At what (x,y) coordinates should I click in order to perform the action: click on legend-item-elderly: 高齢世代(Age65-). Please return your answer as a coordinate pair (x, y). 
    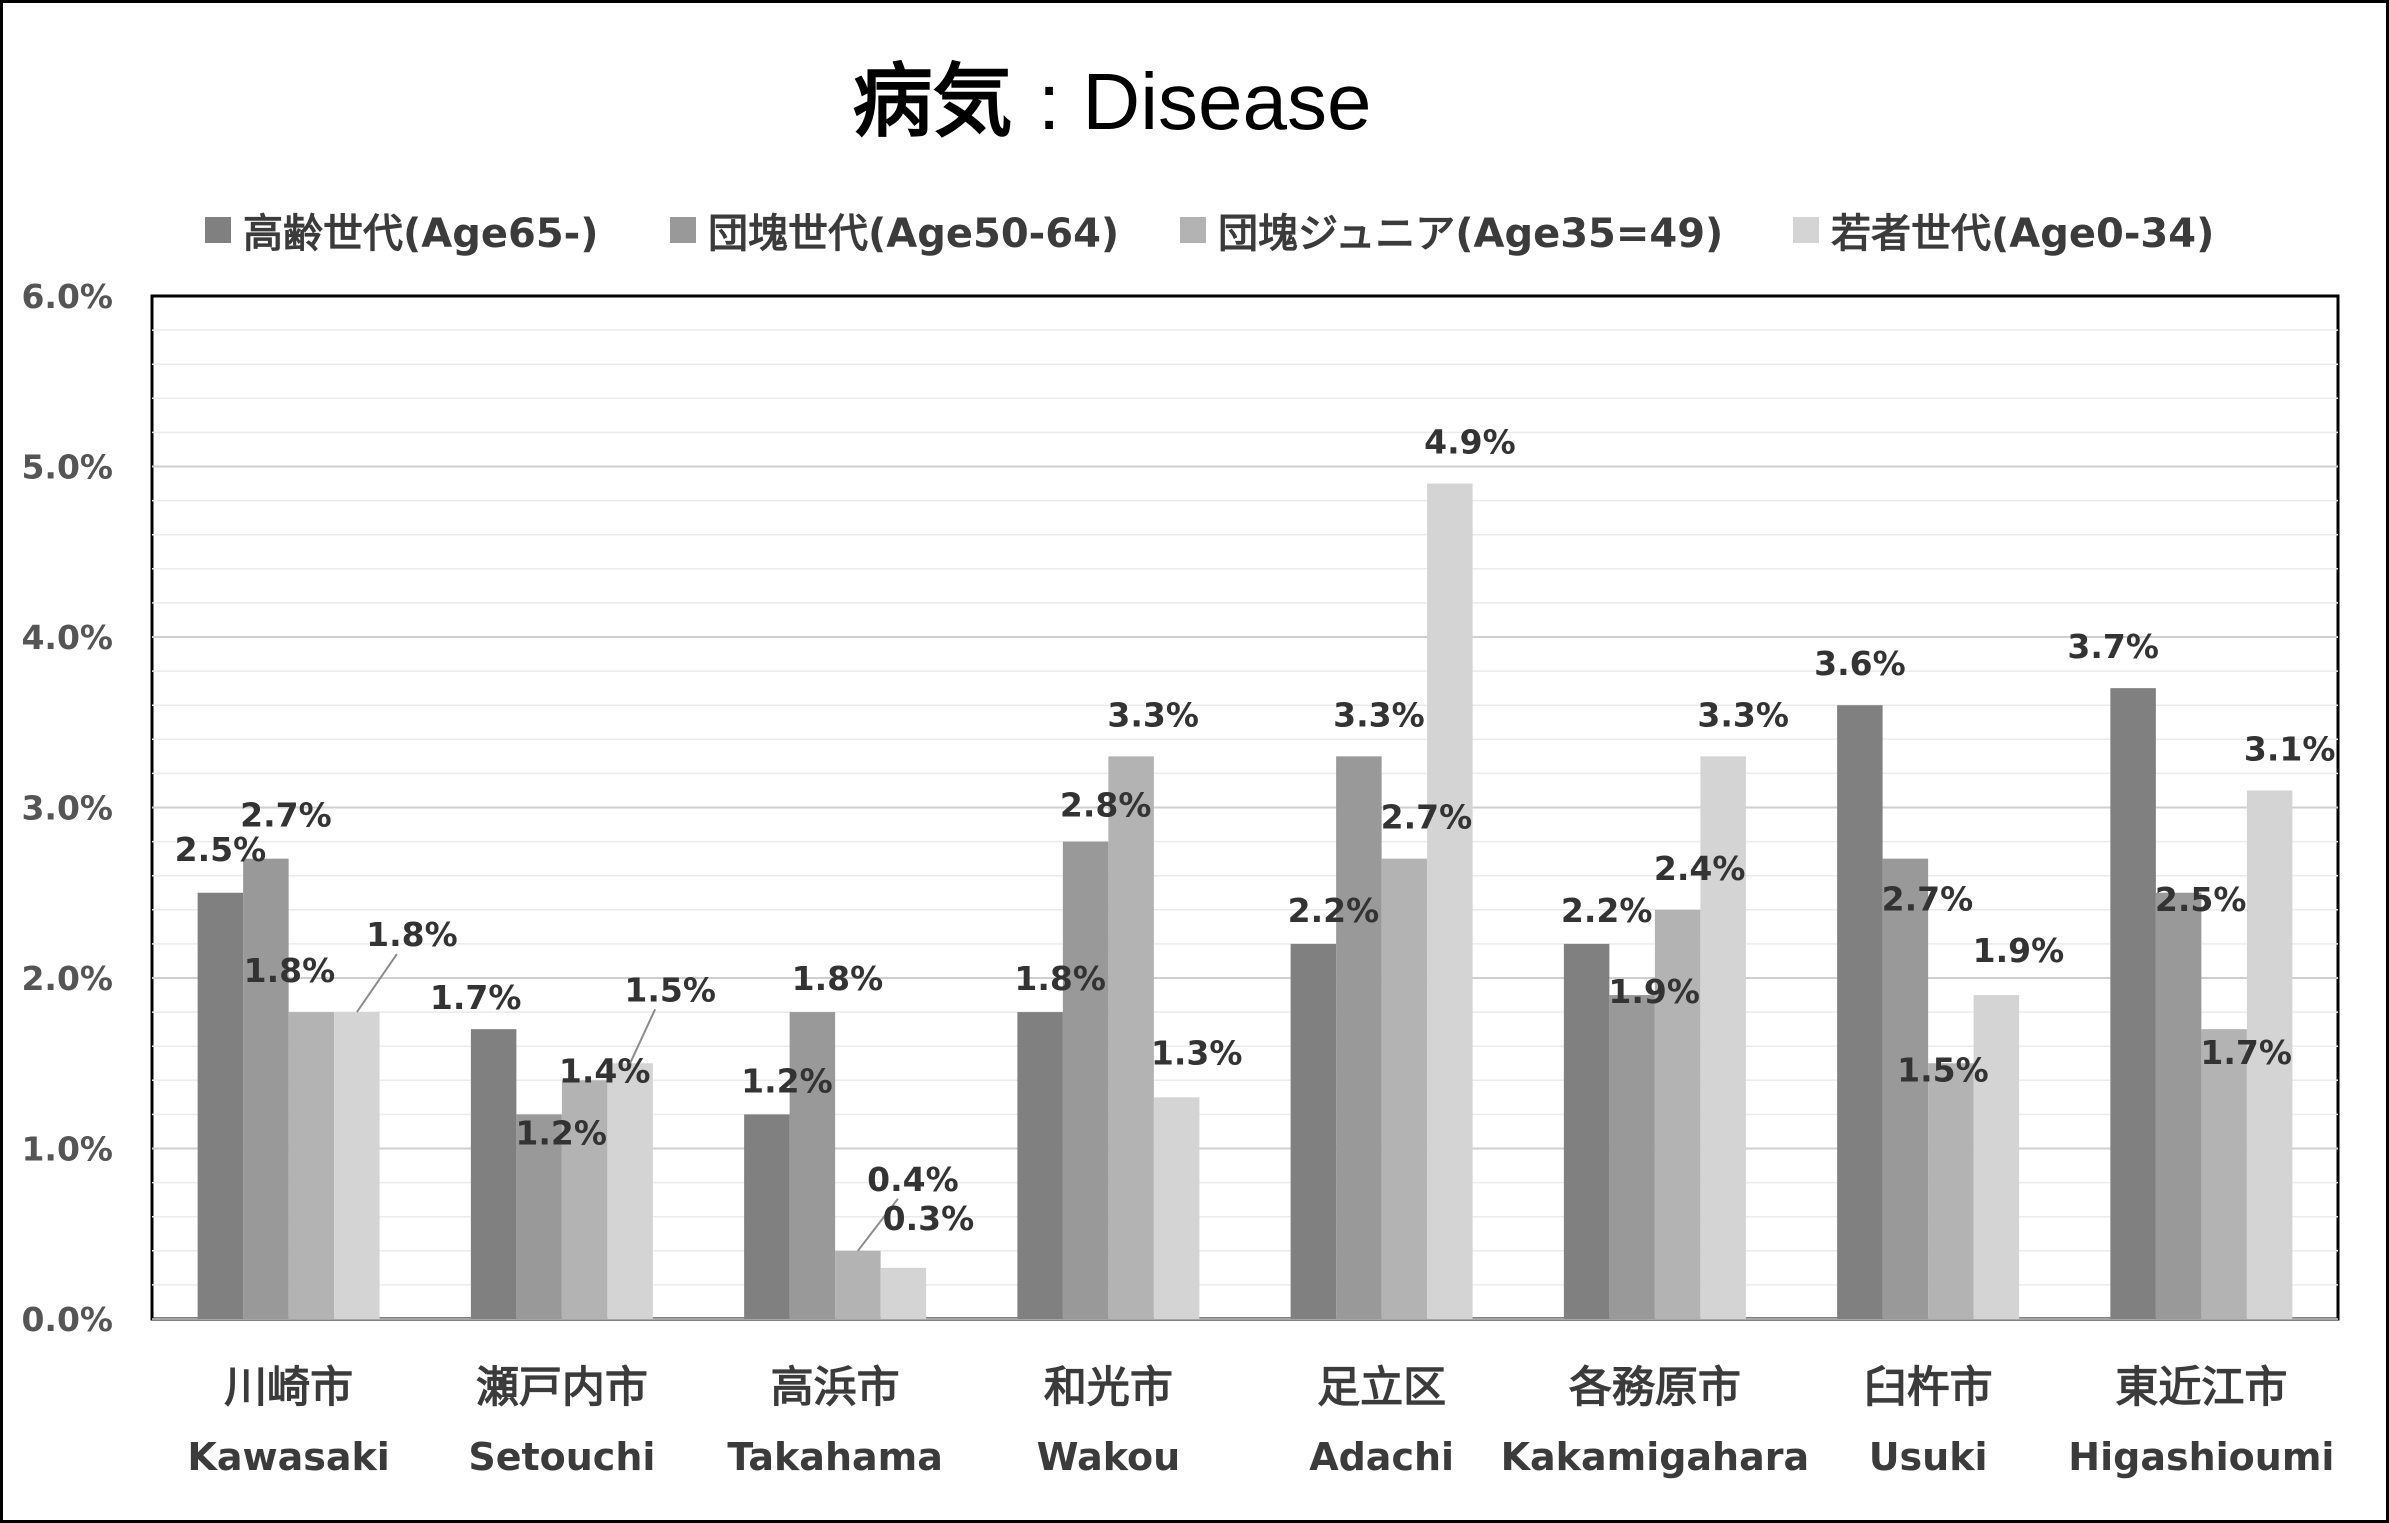
    Looking at the image, I should click on (402, 230).